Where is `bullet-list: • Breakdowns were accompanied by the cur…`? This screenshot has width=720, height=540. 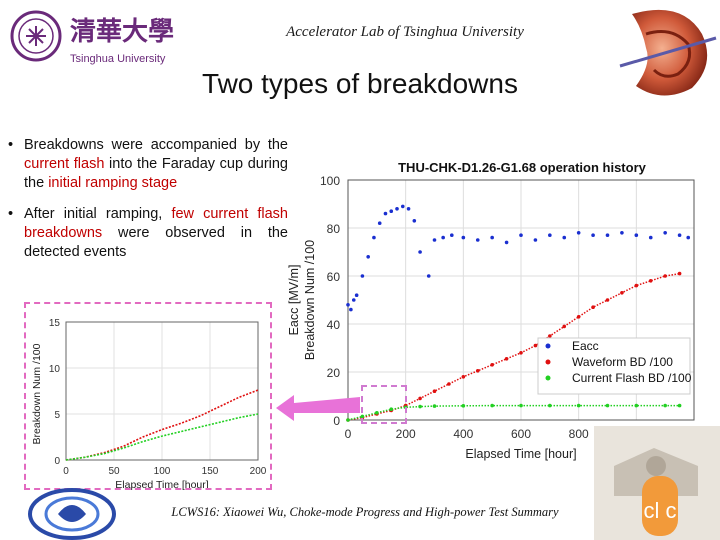 bullet-list: • Breakdowns were accompanied by the cur… is located at coordinates (148, 205).